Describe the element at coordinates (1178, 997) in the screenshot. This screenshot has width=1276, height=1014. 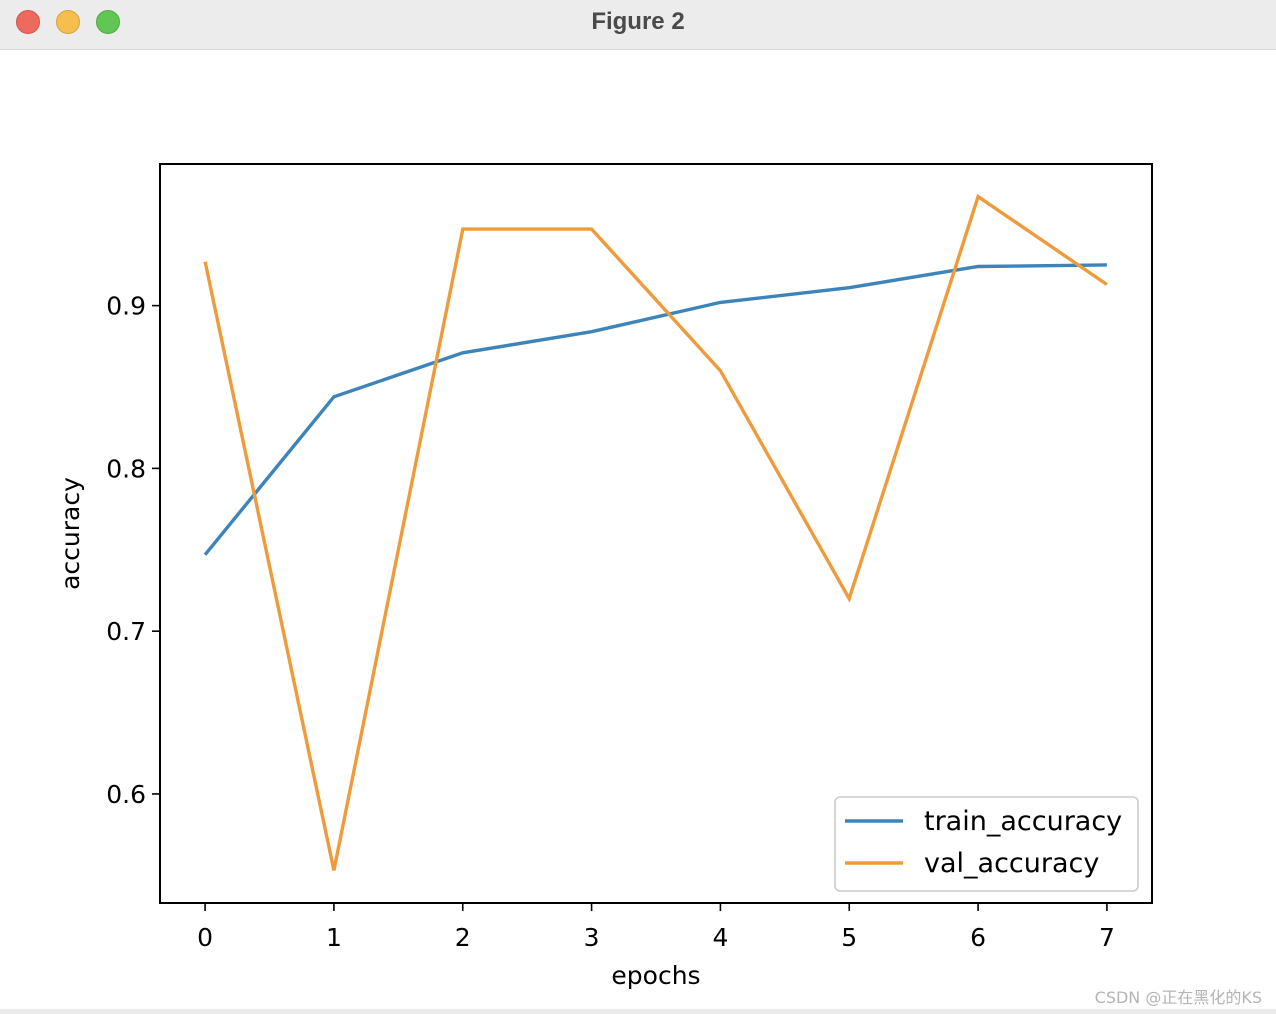
I see `watermark: CSDN @正在黑化的KS` at that location.